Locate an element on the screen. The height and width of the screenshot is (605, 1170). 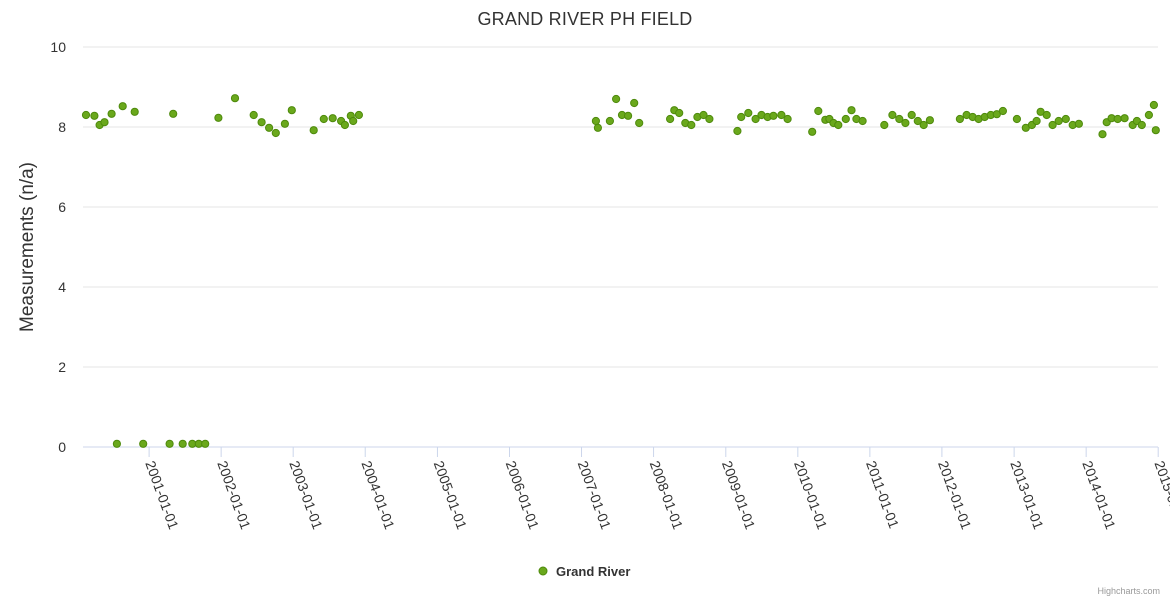
x-tick-label: 2014-01-01 is located at coordinates (1099, 495).